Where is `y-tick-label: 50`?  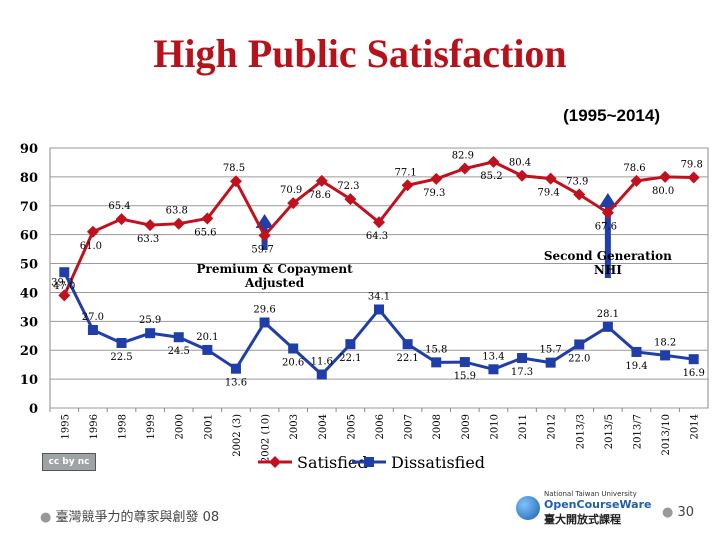 y-tick-label: 50 is located at coordinates (29, 265).